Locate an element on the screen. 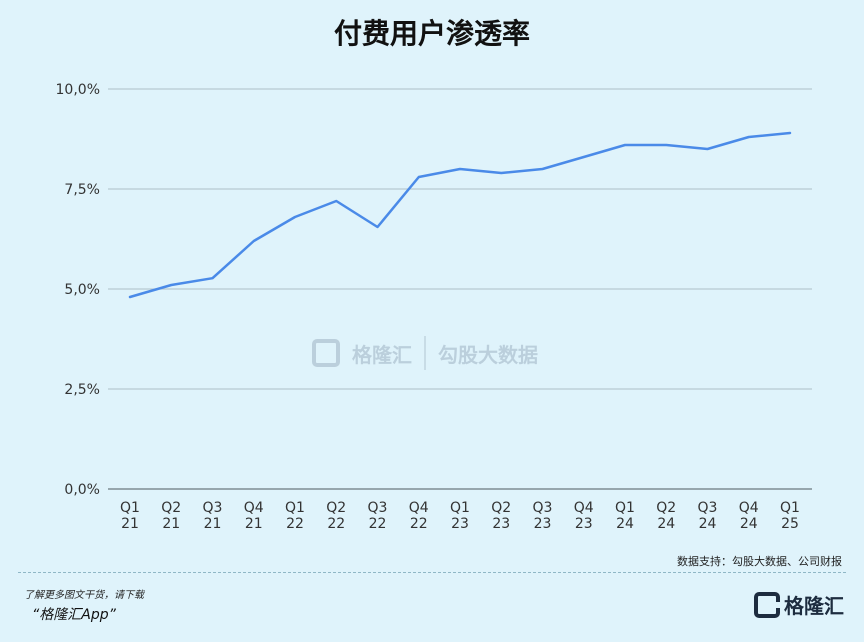 The height and width of the screenshot is (642, 864). watermark-left-text: 格隆汇 is located at coordinates (382, 354).